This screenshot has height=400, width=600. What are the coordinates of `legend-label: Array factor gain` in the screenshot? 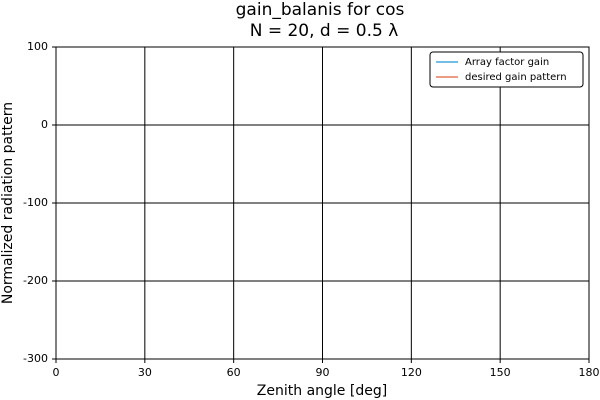 It's located at (507, 62).